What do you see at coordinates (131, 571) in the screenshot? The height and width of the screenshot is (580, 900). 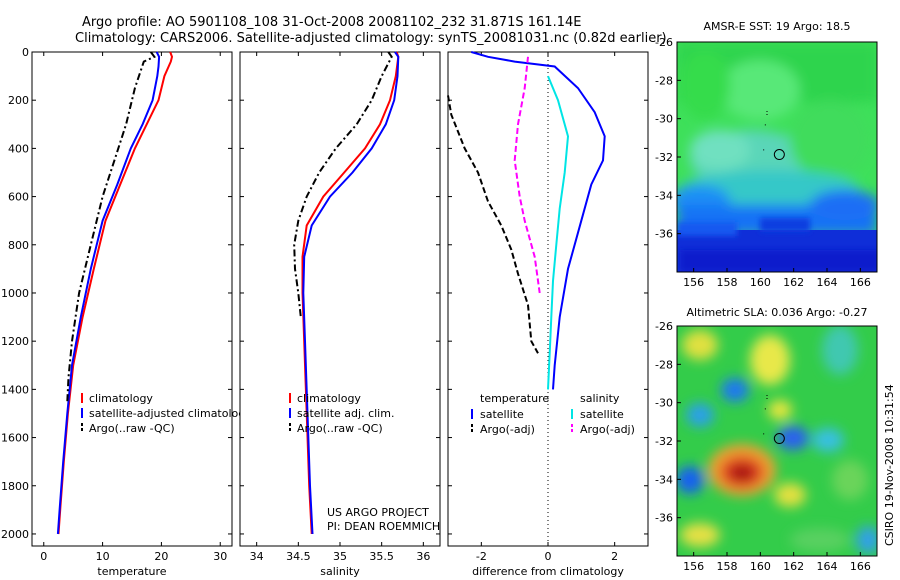 I see `x-axis-label: temperature` at bounding box center [131, 571].